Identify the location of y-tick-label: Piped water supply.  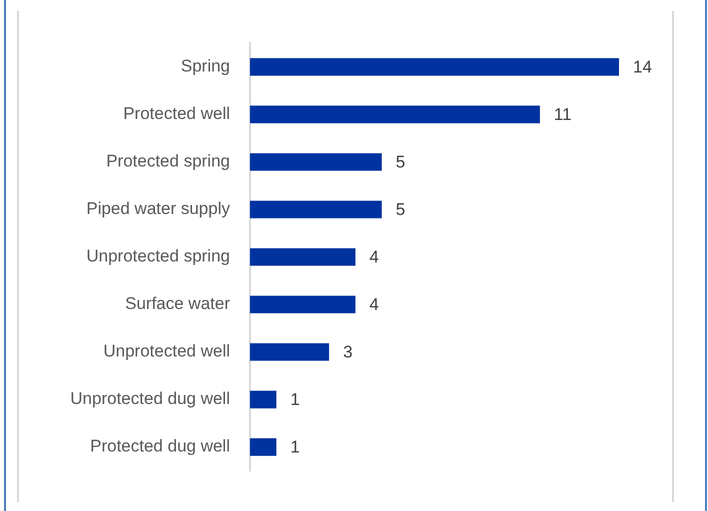
(158, 208).